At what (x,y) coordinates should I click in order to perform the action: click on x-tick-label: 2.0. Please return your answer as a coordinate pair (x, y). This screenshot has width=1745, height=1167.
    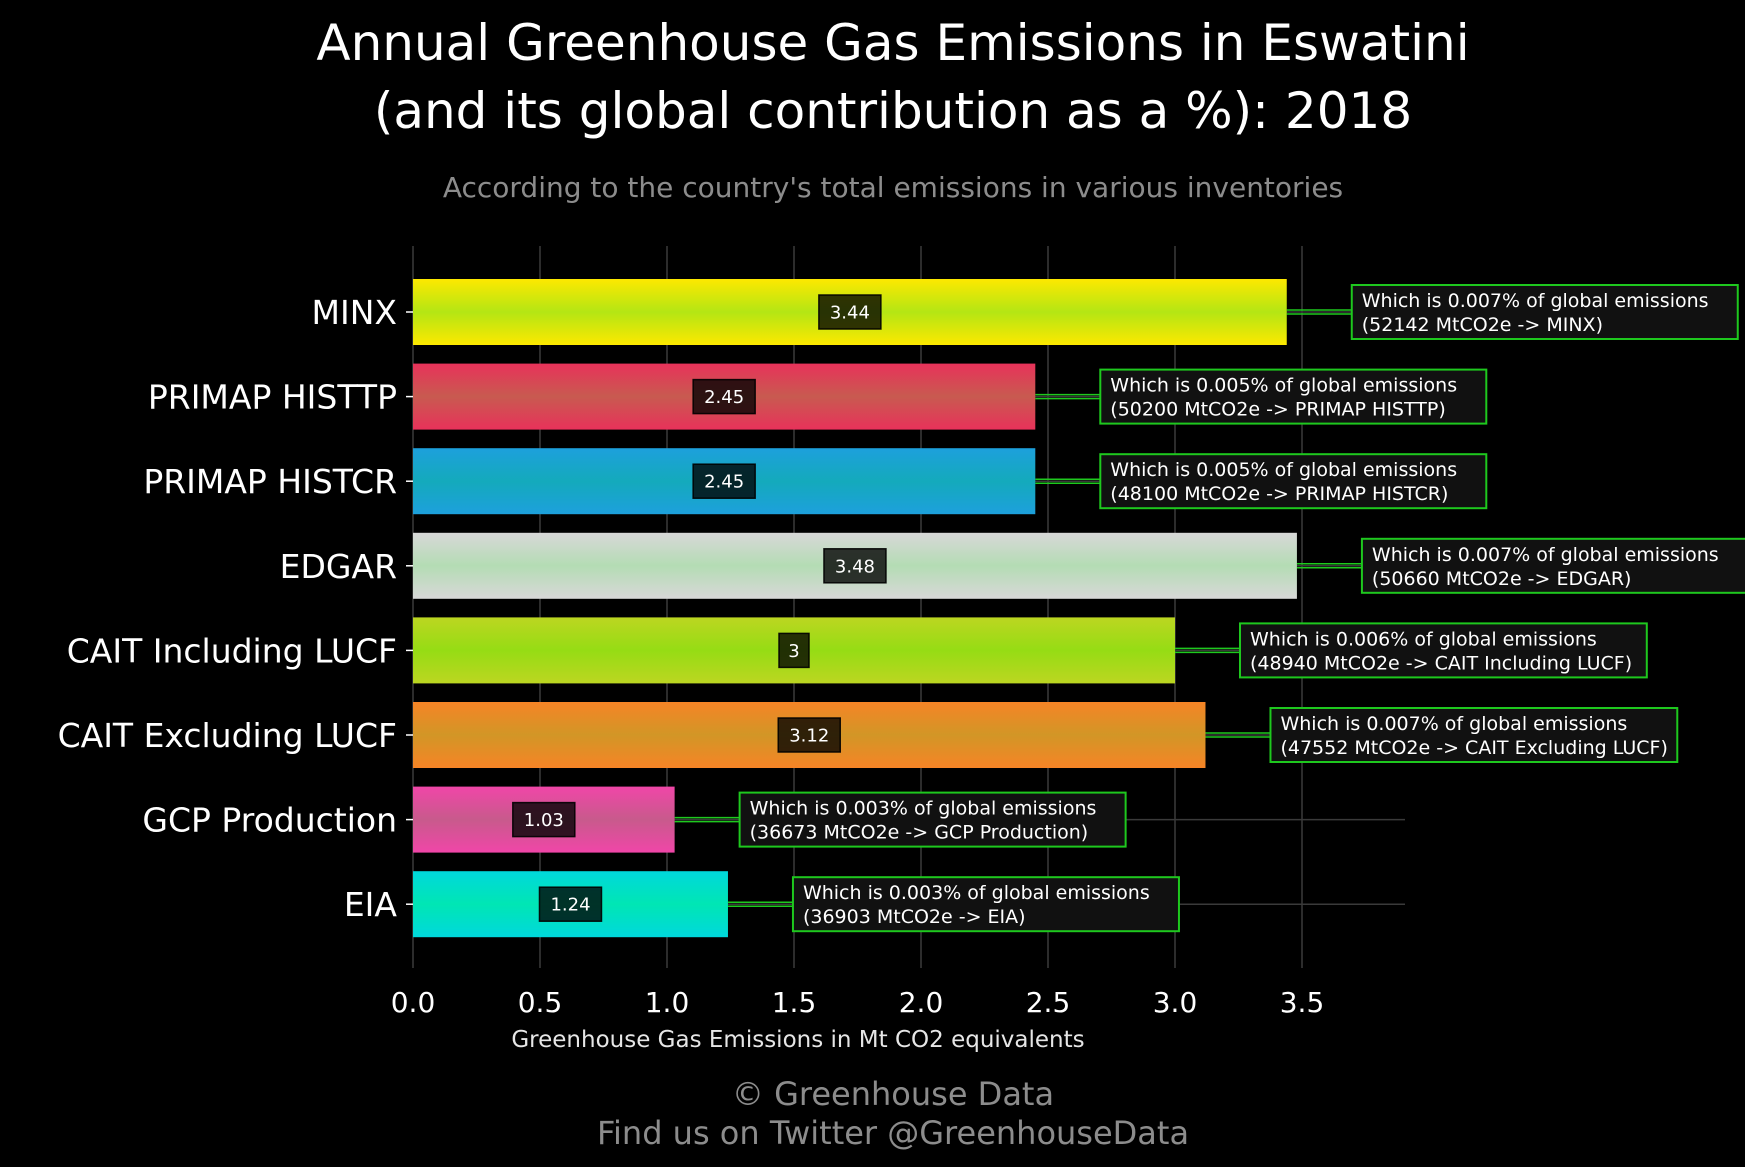
    Looking at the image, I should click on (921, 1002).